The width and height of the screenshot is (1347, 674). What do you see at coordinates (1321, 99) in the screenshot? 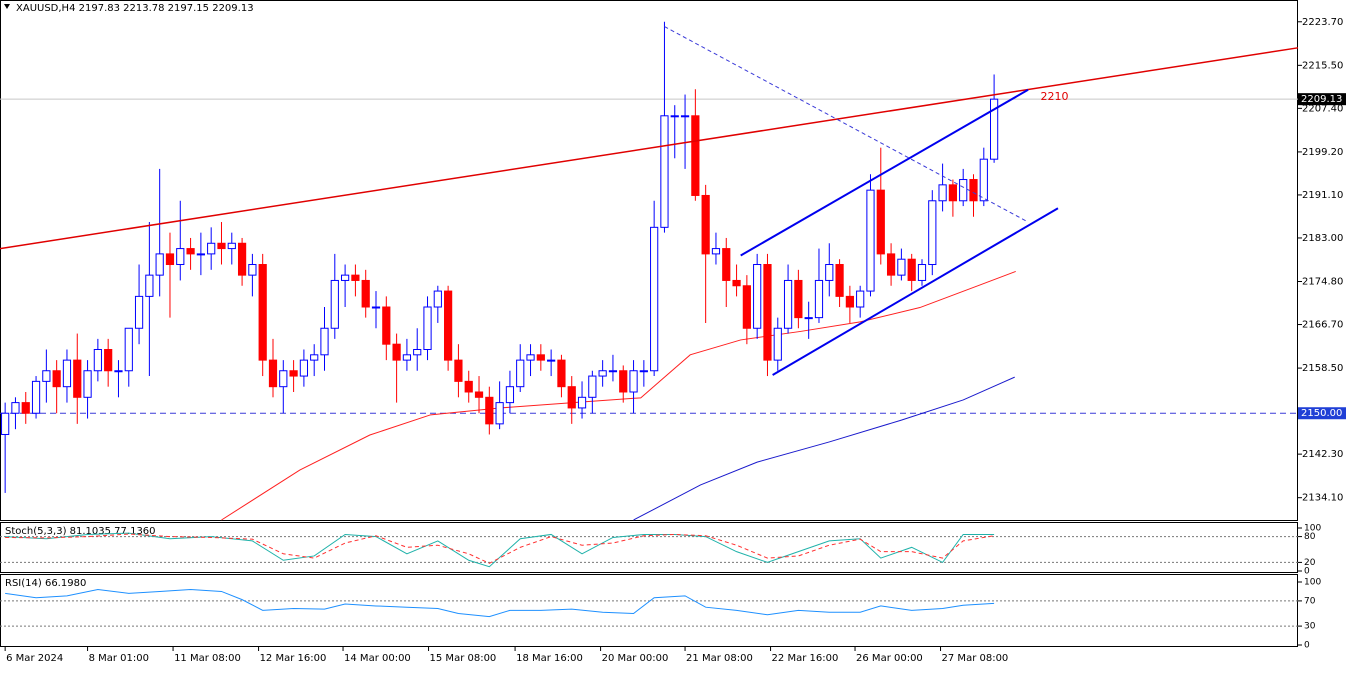
I see `price-label: 2209.13` at bounding box center [1321, 99].